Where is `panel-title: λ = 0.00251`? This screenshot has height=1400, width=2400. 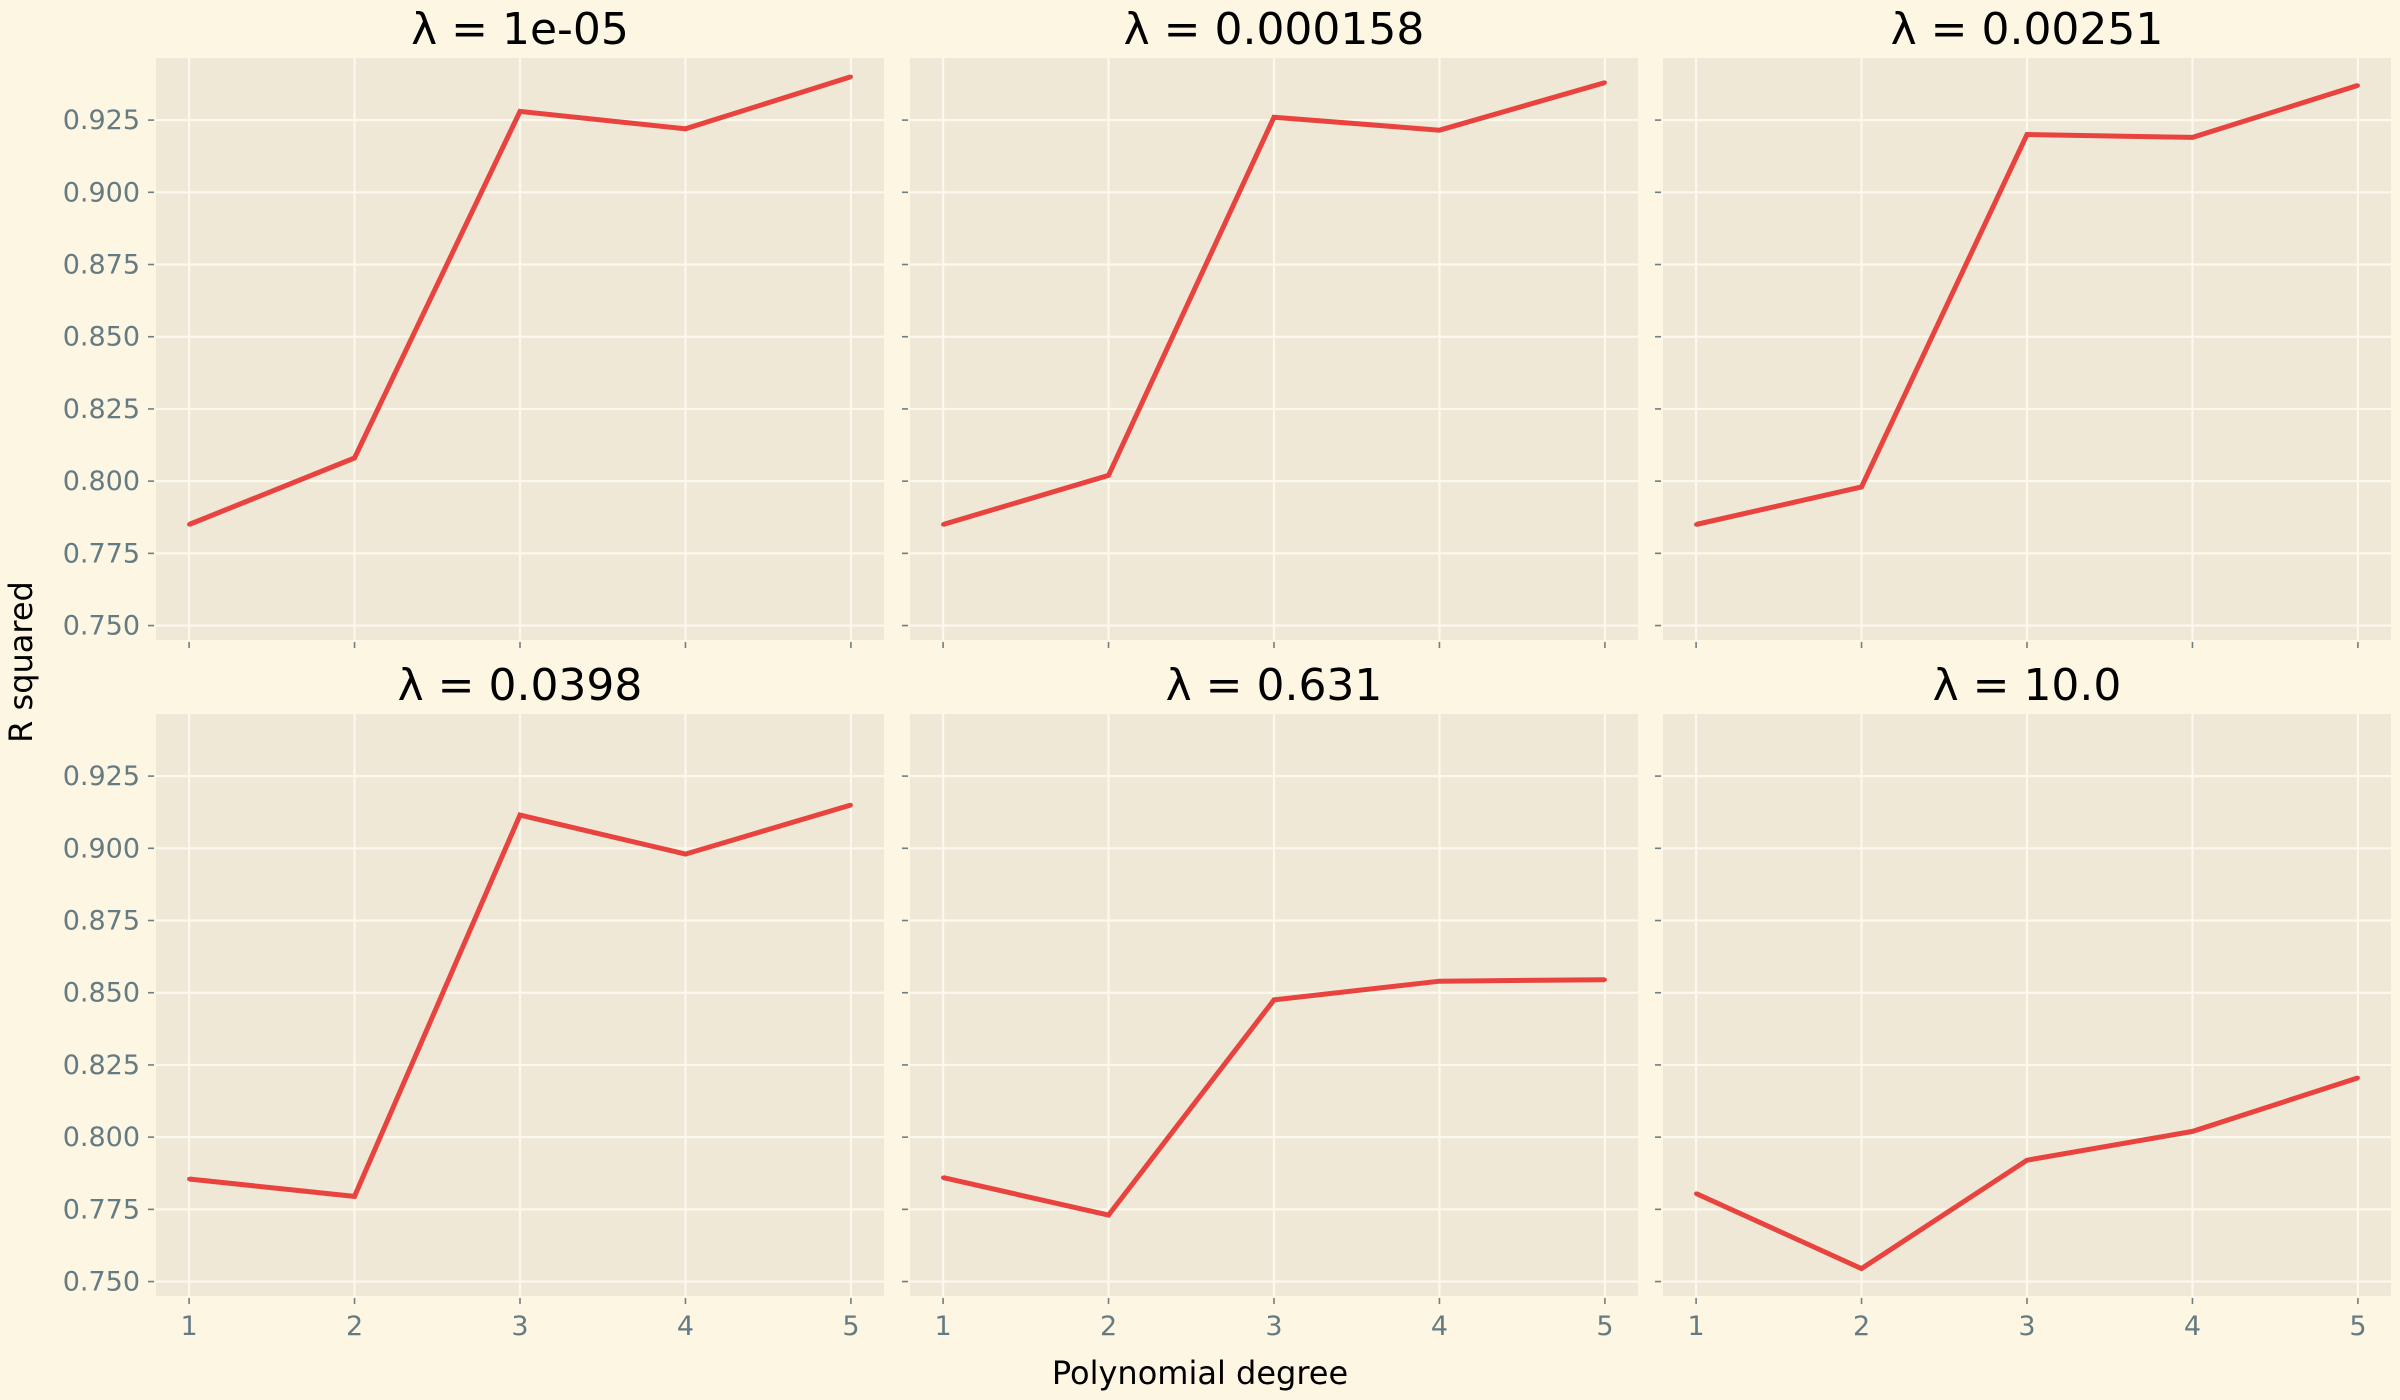
panel-title: λ = 0.00251 is located at coordinates (2027, 29).